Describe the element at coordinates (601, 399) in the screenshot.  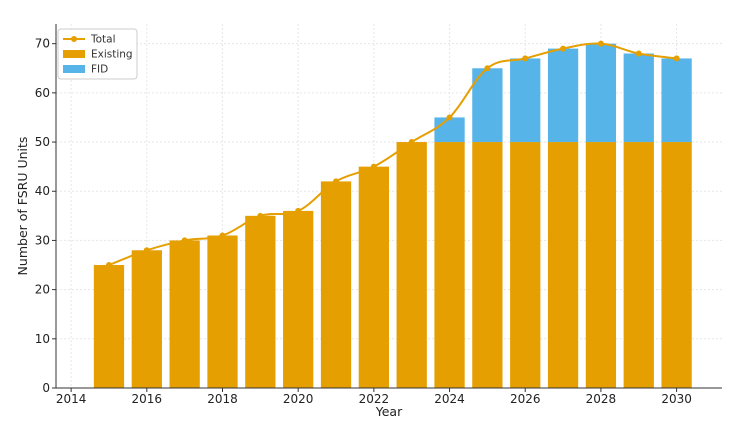
I see `x-tick-label: 2028` at that location.